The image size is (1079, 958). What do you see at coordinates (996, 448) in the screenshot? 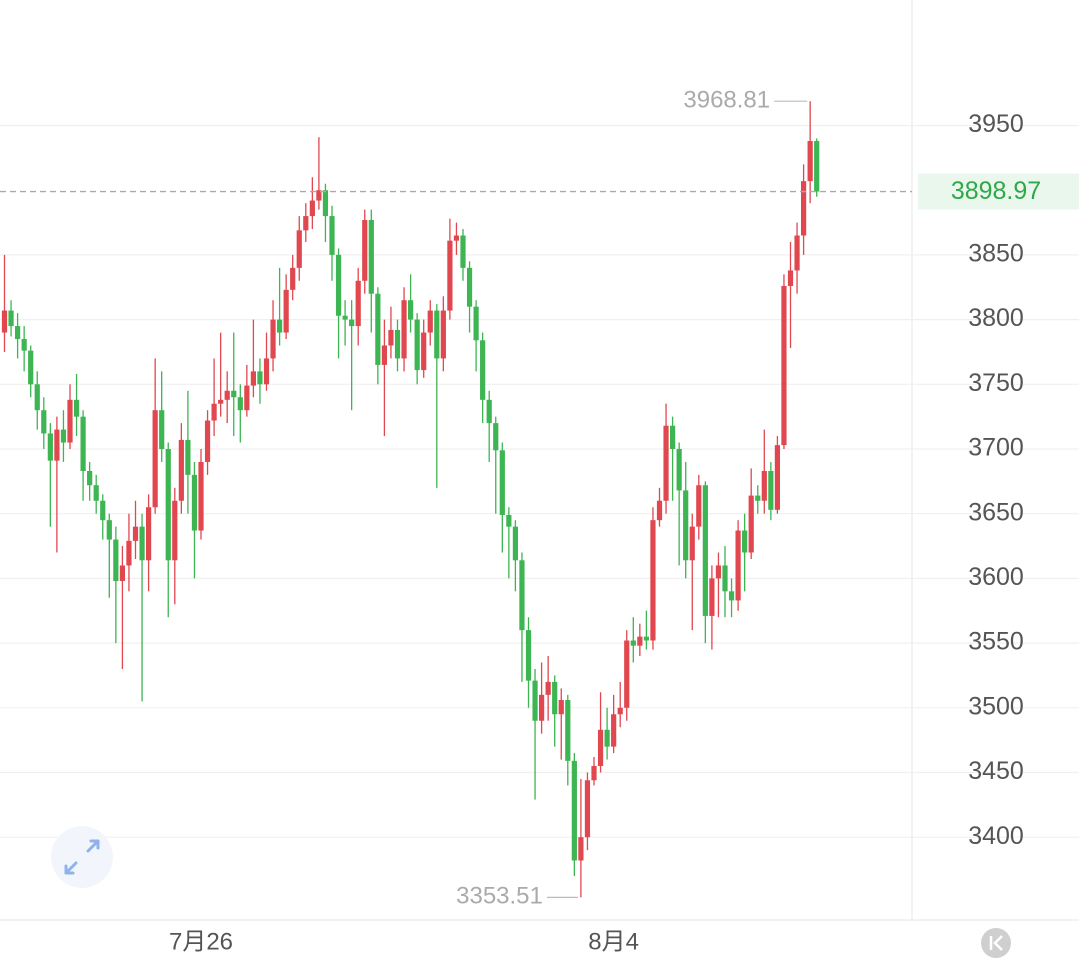
I see `y-tick-label: 3700` at bounding box center [996, 448].